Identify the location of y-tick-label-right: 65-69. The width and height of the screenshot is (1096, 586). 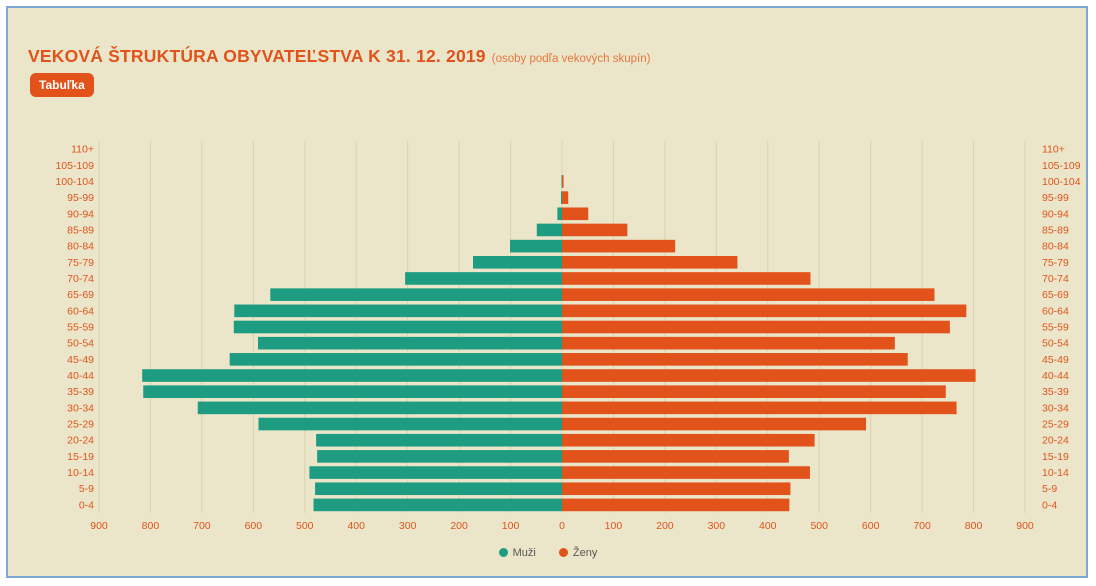
(1055, 295).